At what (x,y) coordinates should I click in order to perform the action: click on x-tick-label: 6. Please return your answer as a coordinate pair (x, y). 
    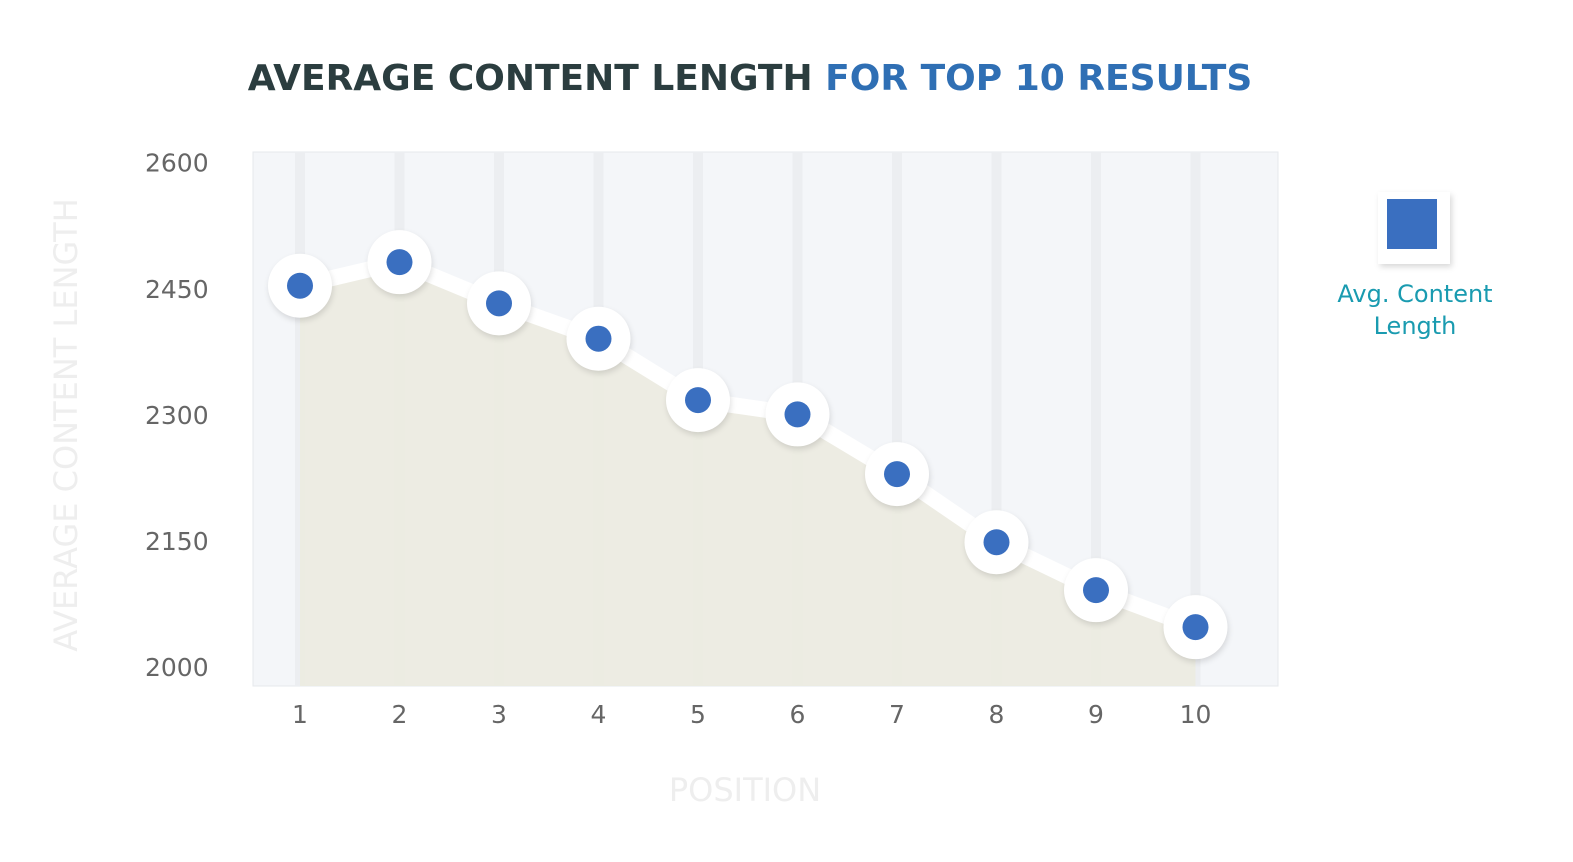
    Looking at the image, I should click on (798, 714).